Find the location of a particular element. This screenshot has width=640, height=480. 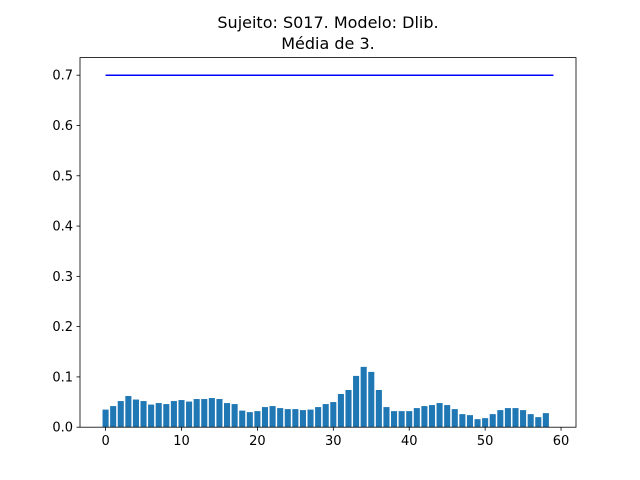

x-tick-label: 30 is located at coordinates (333, 441).